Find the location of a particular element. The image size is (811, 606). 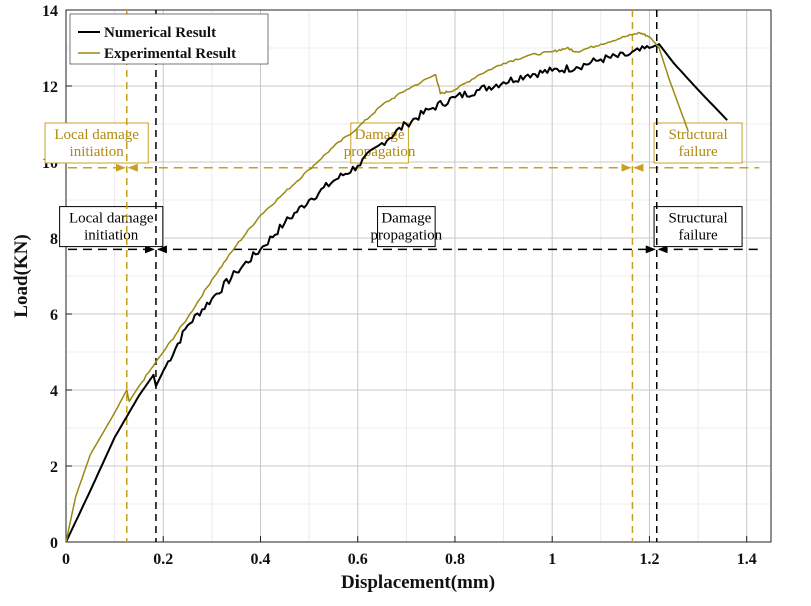

y-tick-label: 2 is located at coordinates (54, 467).